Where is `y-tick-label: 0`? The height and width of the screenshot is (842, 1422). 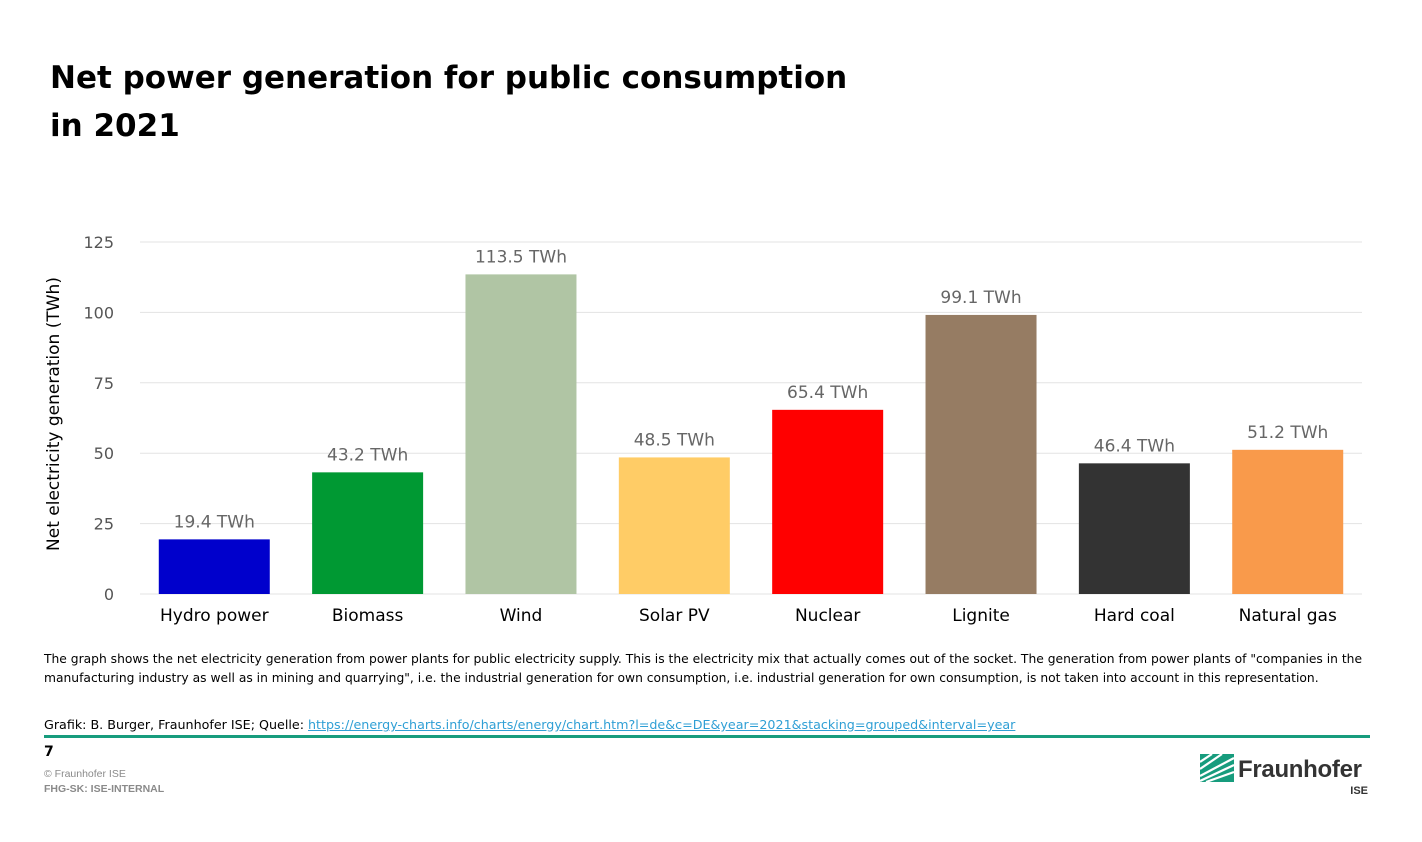 y-tick-label: 0 is located at coordinates (109, 594).